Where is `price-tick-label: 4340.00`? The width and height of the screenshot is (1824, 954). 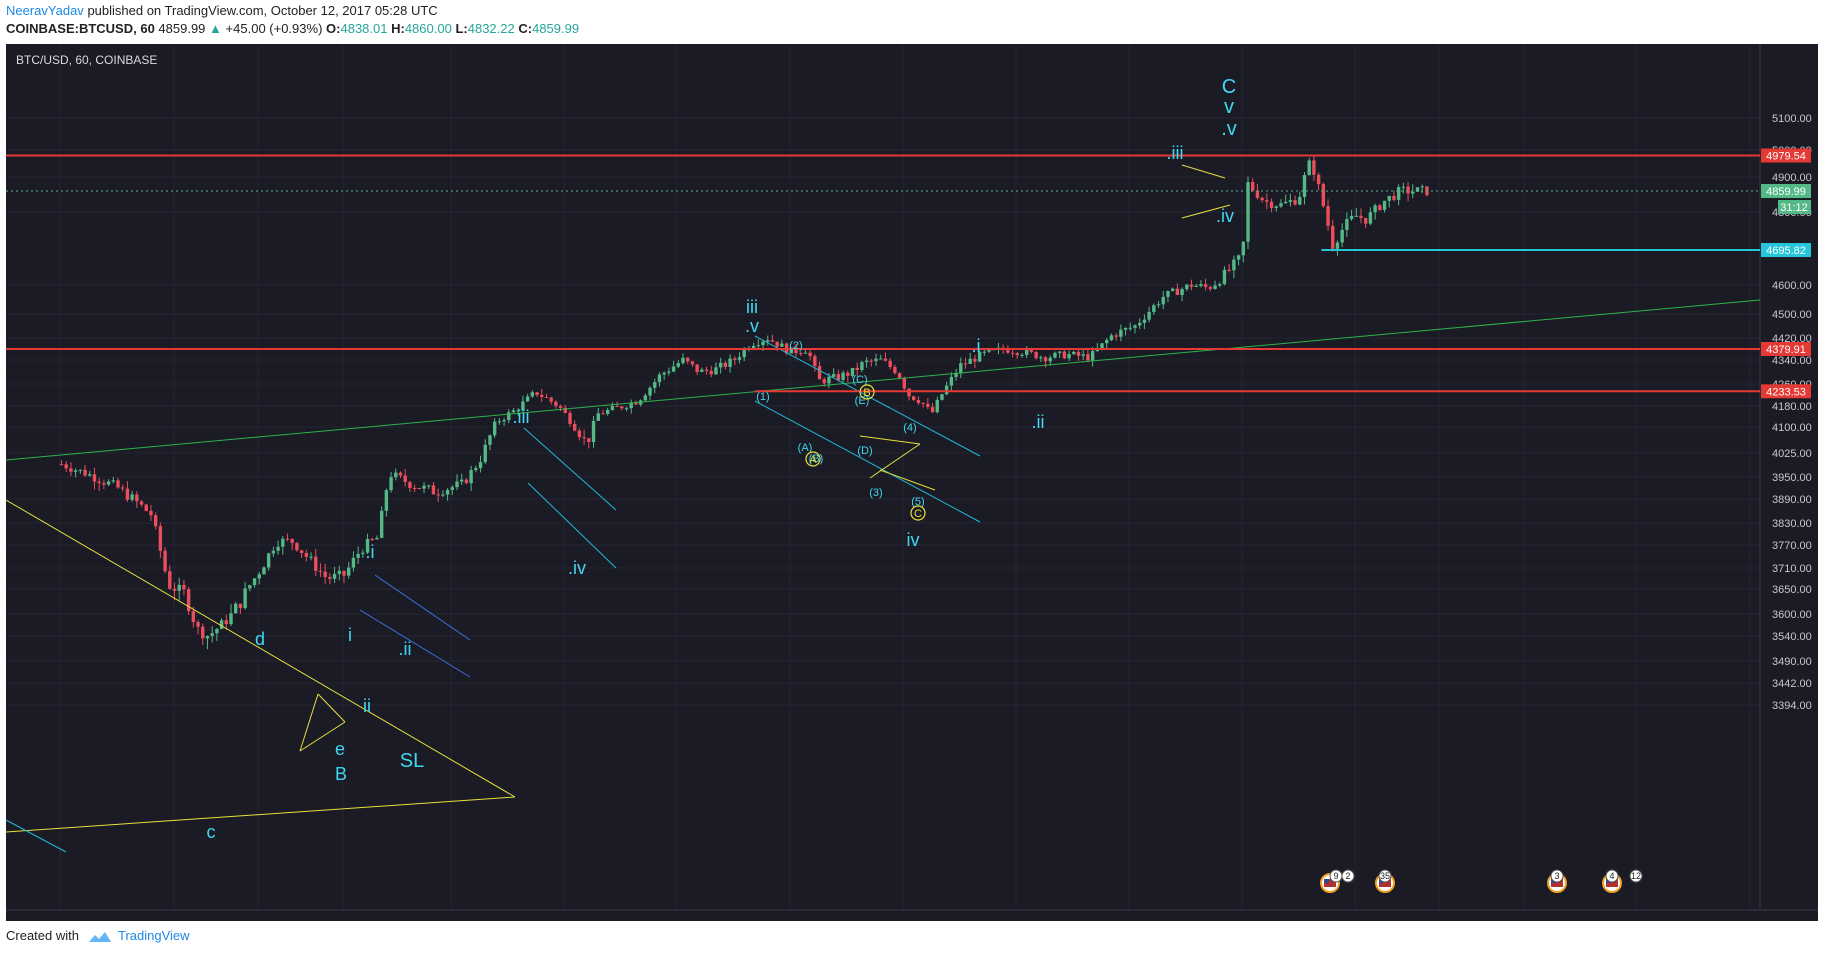
price-tick-label: 4340.00 is located at coordinates (1792, 361).